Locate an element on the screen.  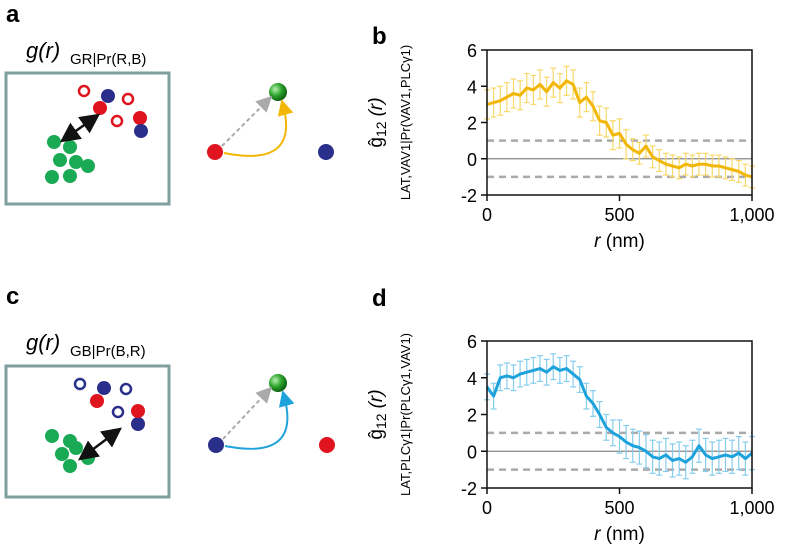
diagram-subscript: GB|Pr(B,R) is located at coordinates (108, 351).